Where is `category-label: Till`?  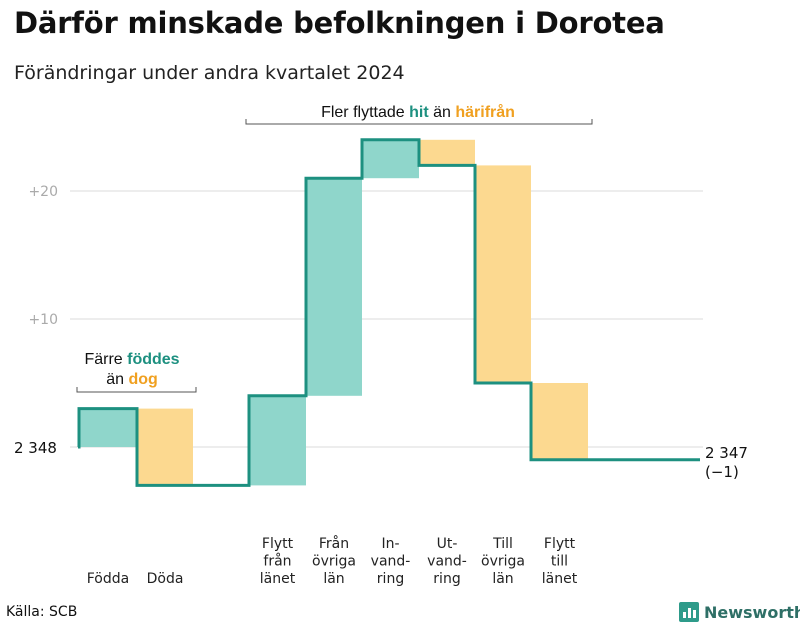 category-label: Till is located at coordinates (502, 544).